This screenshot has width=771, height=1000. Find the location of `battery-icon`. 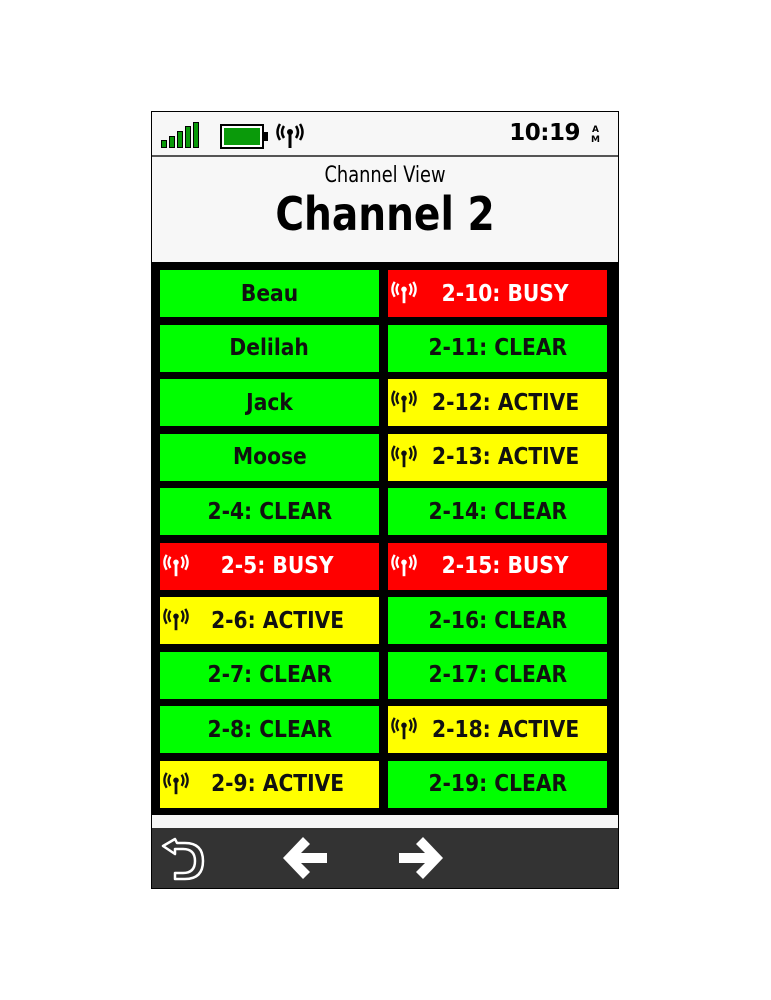

battery-icon is located at coordinates (244, 136).